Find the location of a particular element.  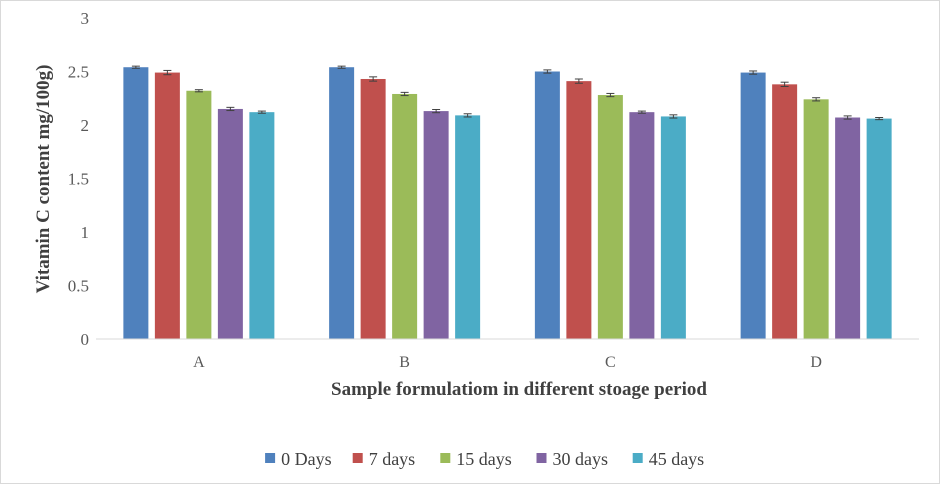

y-tick-label: 1.5 is located at coordinates (78, 179).